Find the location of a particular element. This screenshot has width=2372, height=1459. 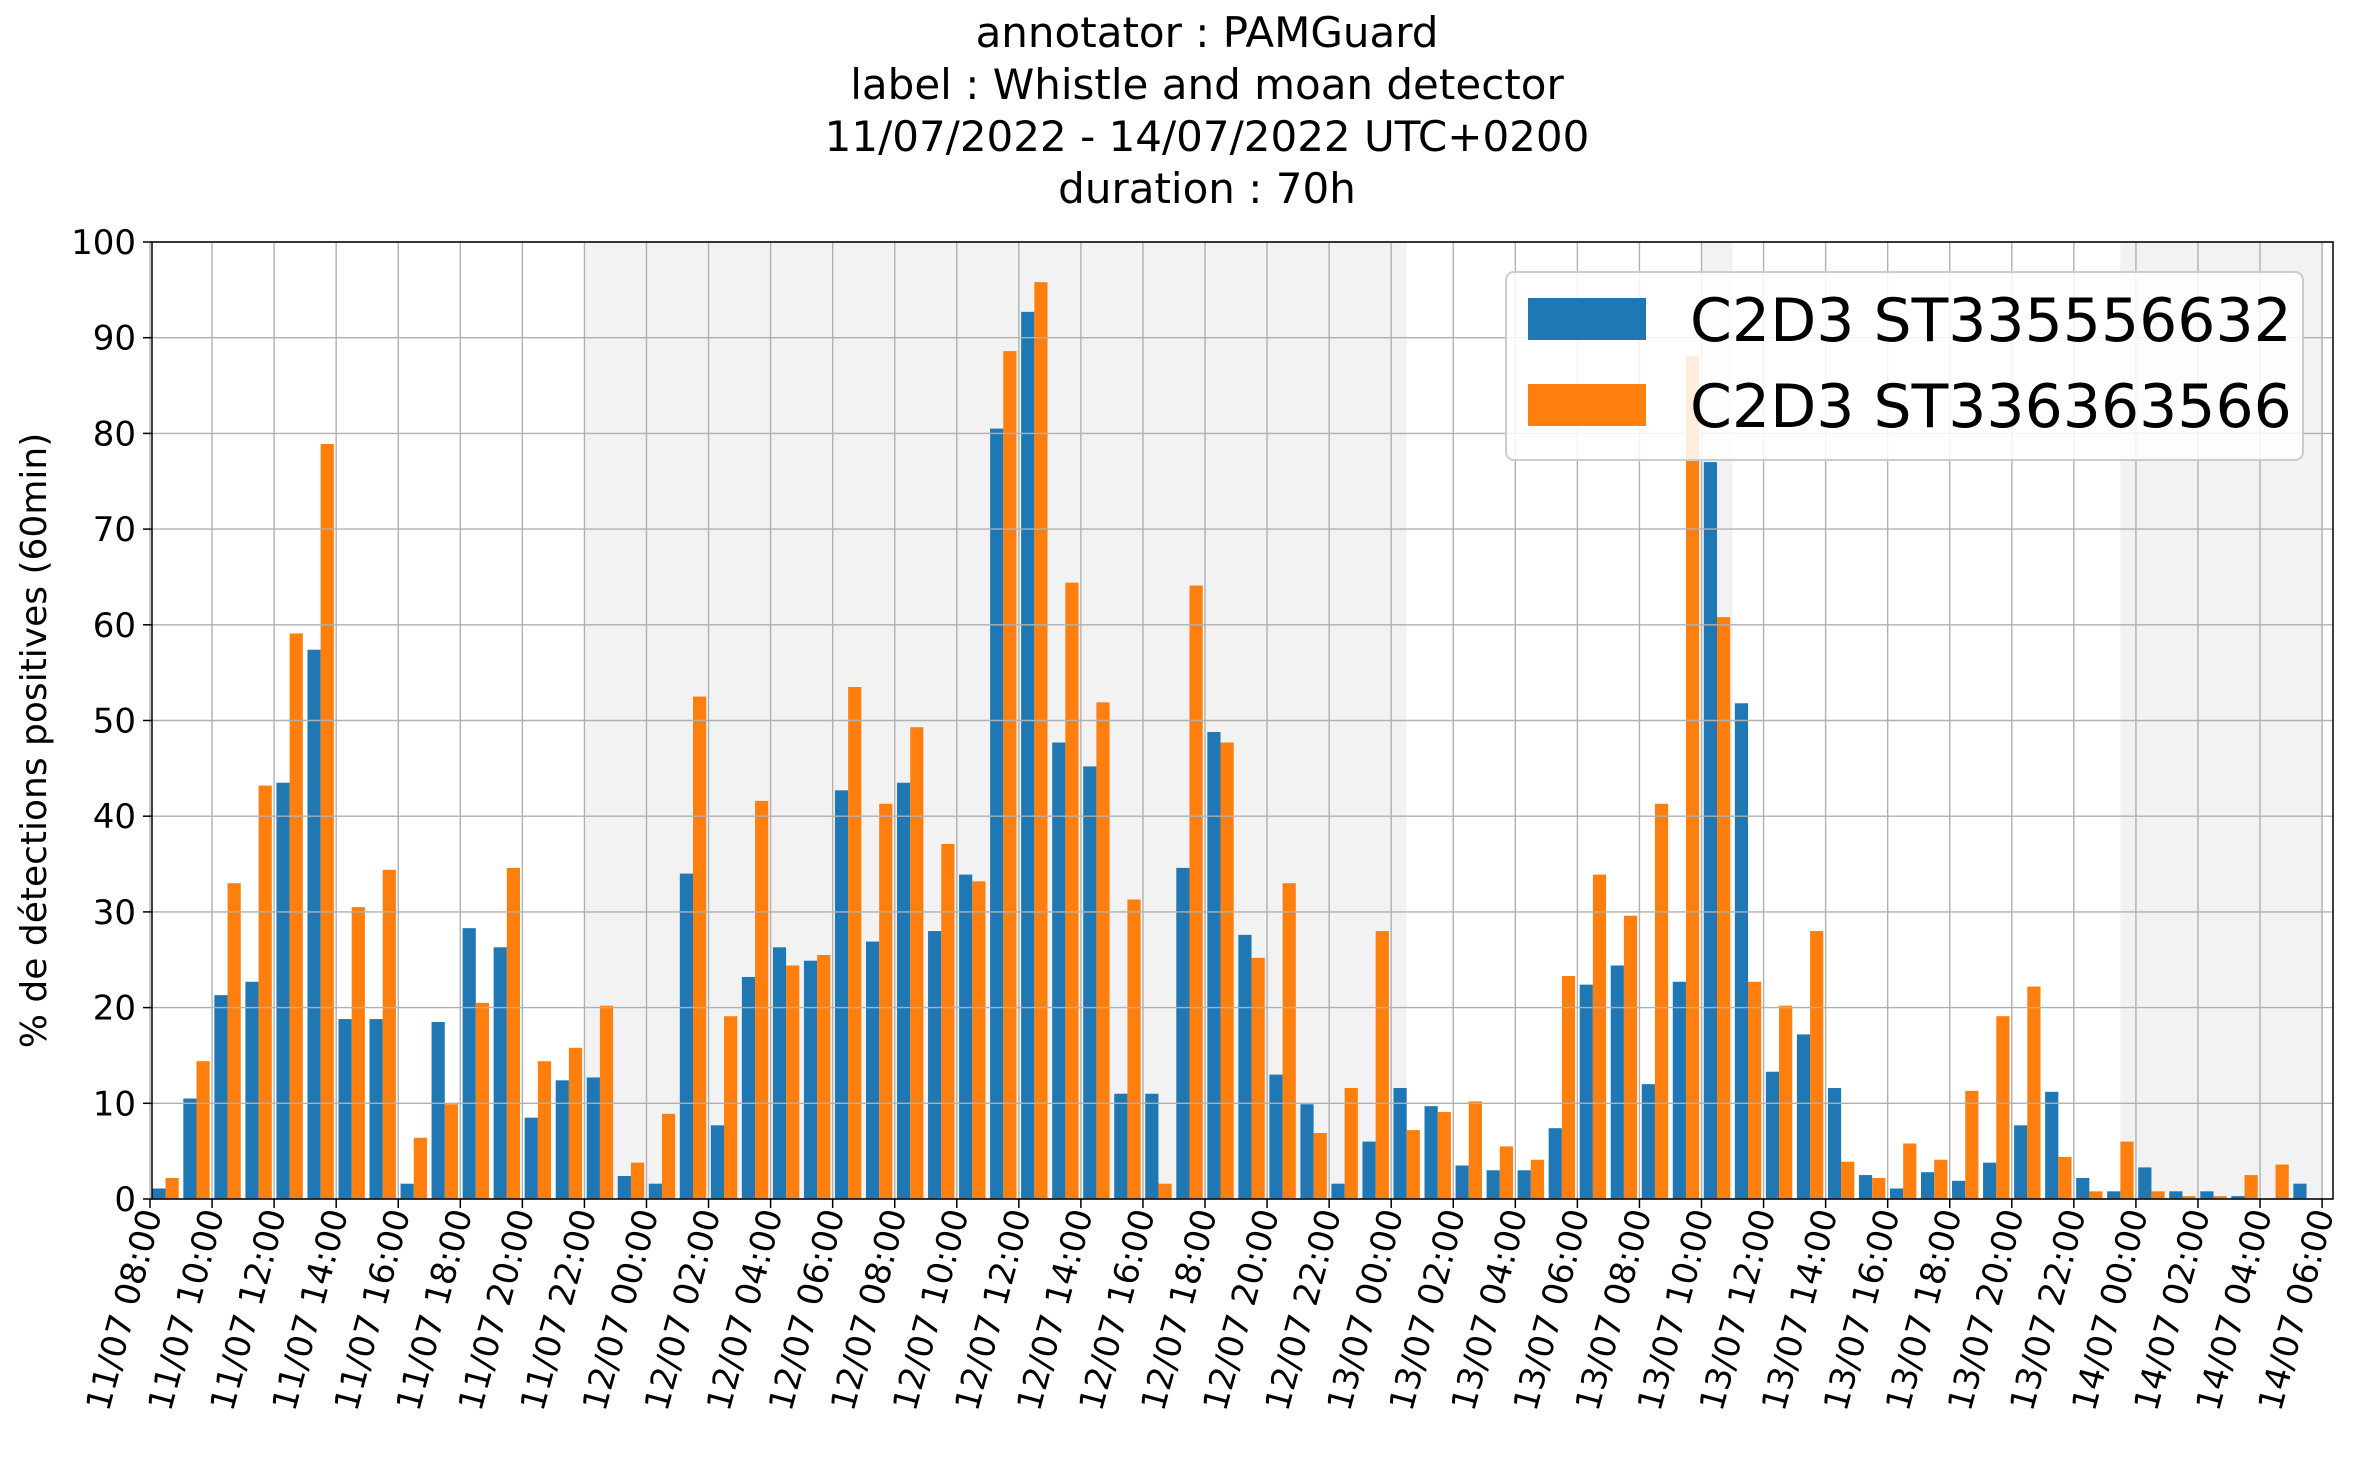

legend: C2D3 ST335556632 C2D3 ST336363566 is located at coordinates (1904, 366).